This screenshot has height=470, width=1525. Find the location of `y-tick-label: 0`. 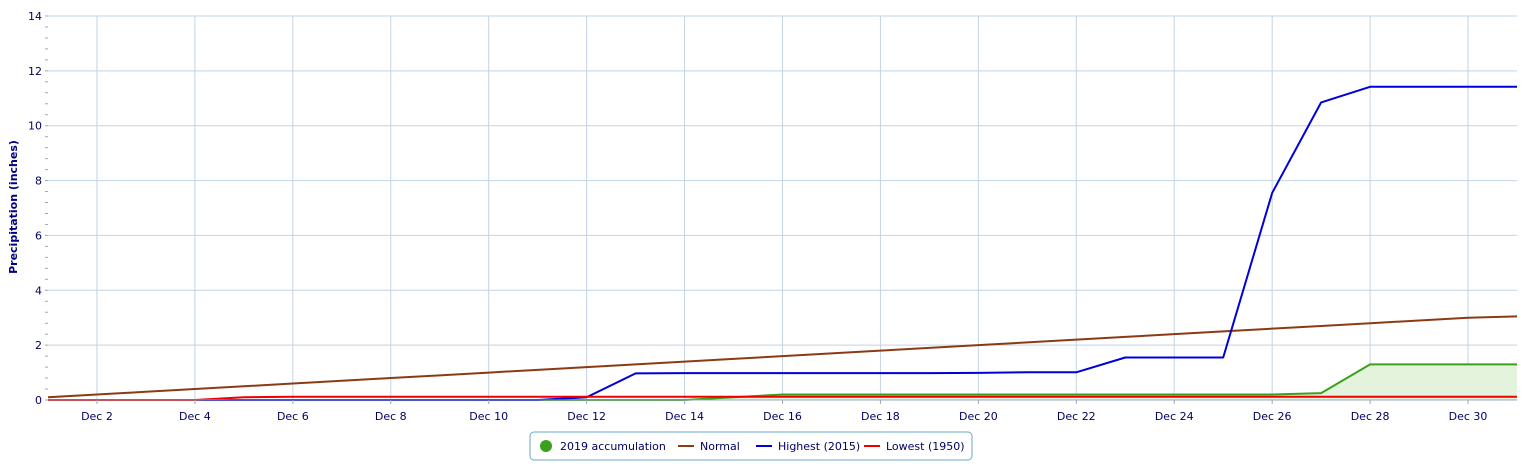

y-tick-label: 0 is located at coordinates (38, 400).